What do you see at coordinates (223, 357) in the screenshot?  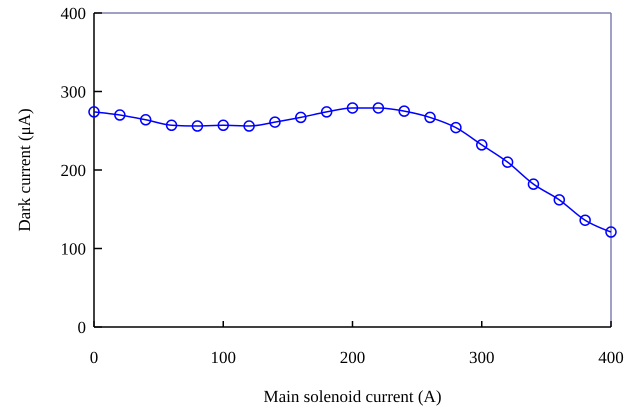 I see `x-tick-label: 100` at bounding box center [223, 357].